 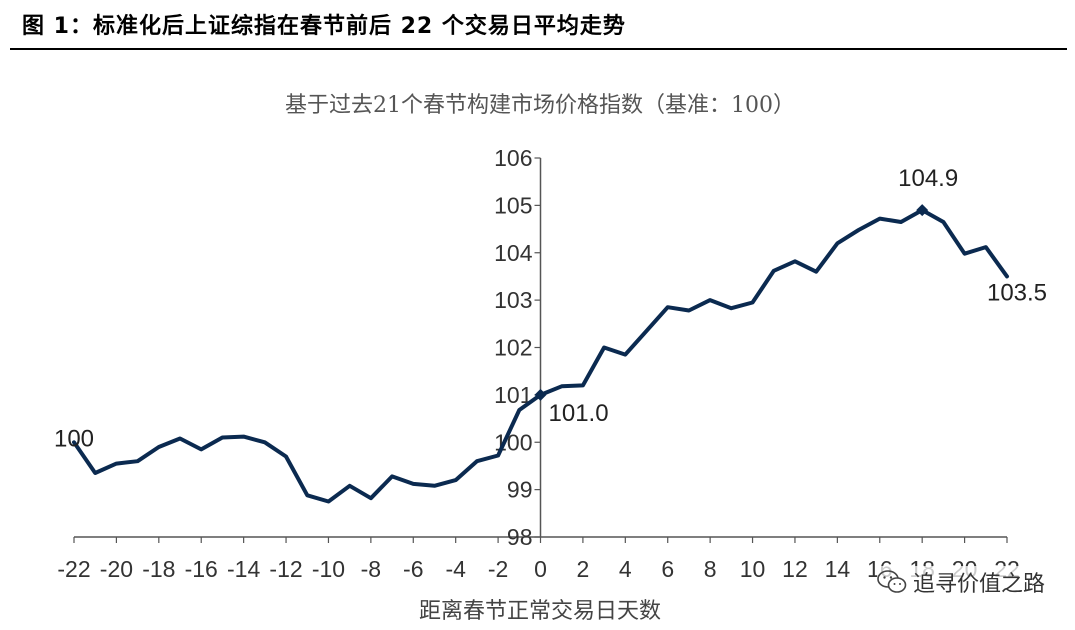 I want to click on x-tick-label: -4, so click(x=455, y=569).